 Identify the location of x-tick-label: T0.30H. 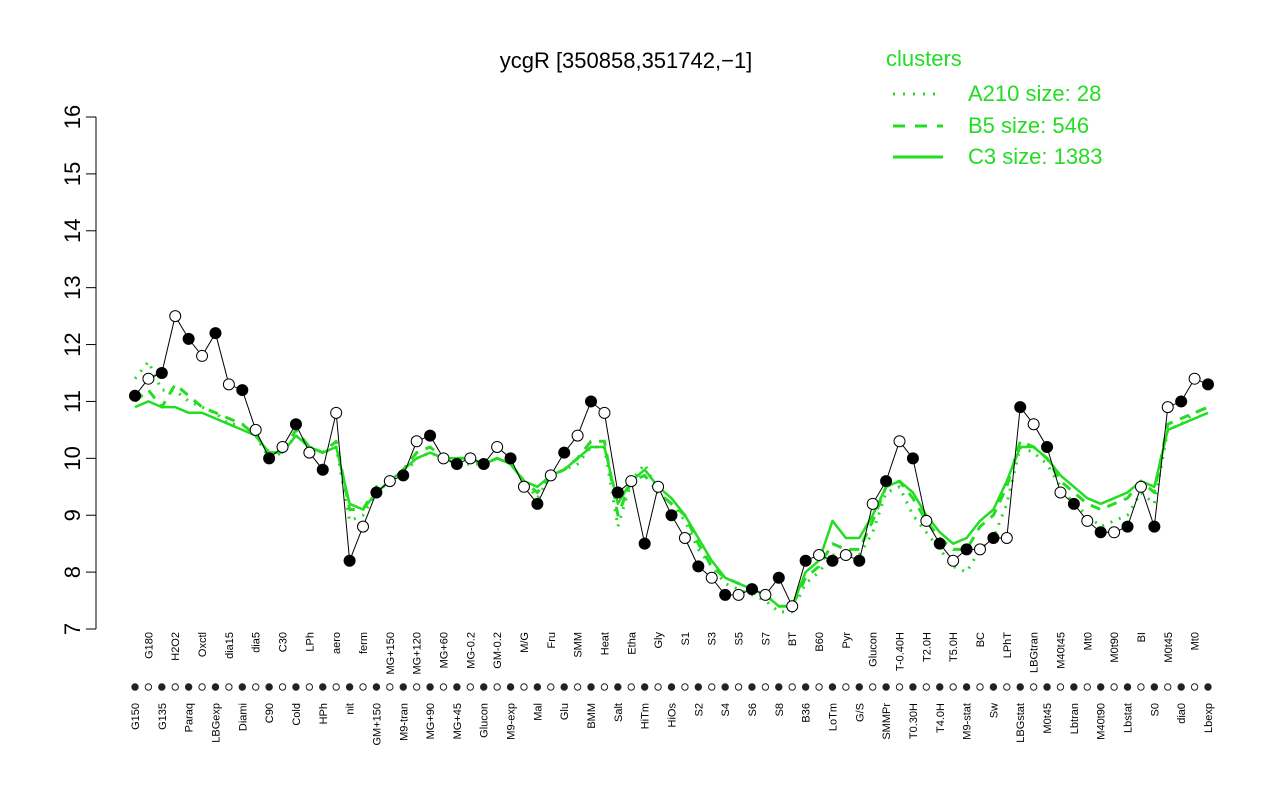
(914, 721).